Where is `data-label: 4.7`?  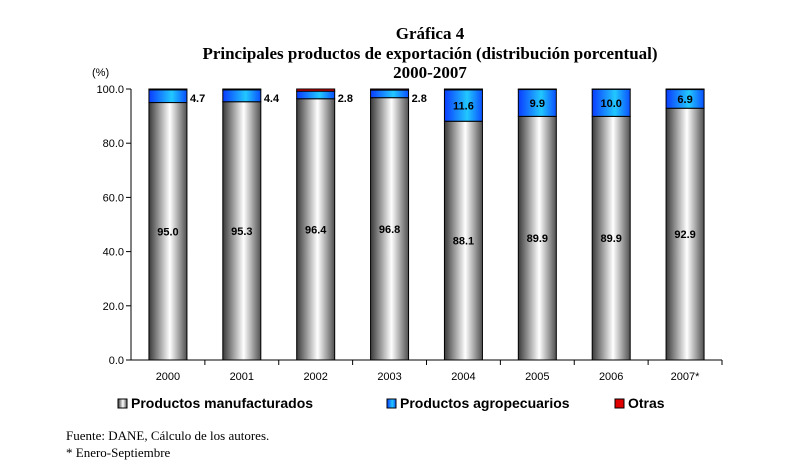 data-label: 4.7 is located at coordinates (197, 99).